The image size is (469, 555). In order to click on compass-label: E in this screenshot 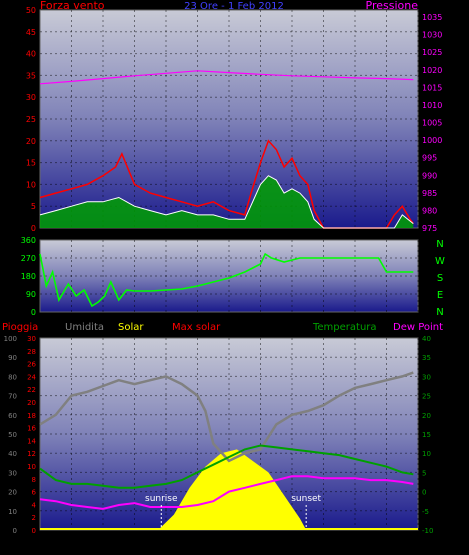, I will do `click(440, 295)`.